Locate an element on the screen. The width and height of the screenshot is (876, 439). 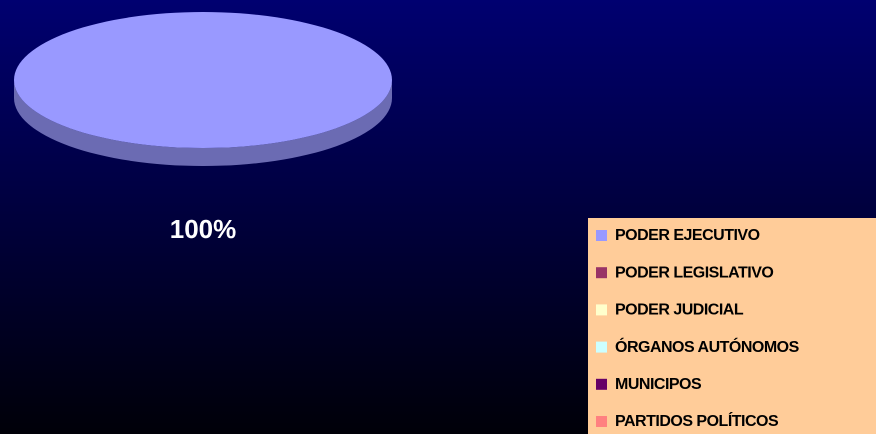
legend-label: PODER JUDICIAL is located at coordinates (679, 310).